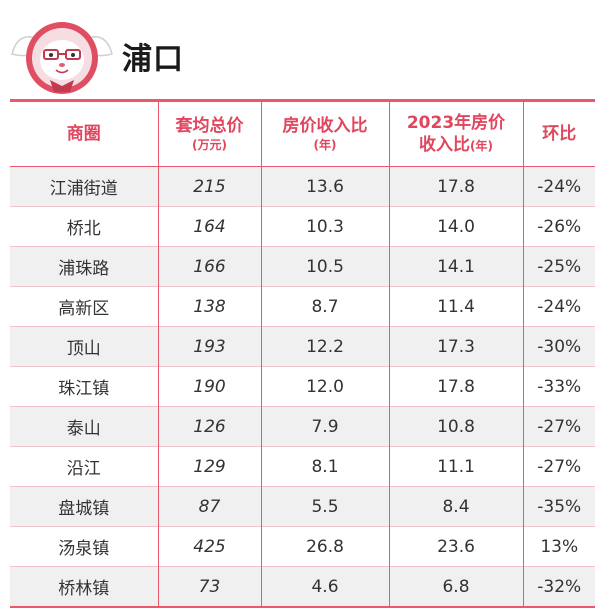 The image size is (600, 610). Describe the element at coordinates (456, 546) in the screenshot. I see `cell-ratio-2023: 23.6` at that location.